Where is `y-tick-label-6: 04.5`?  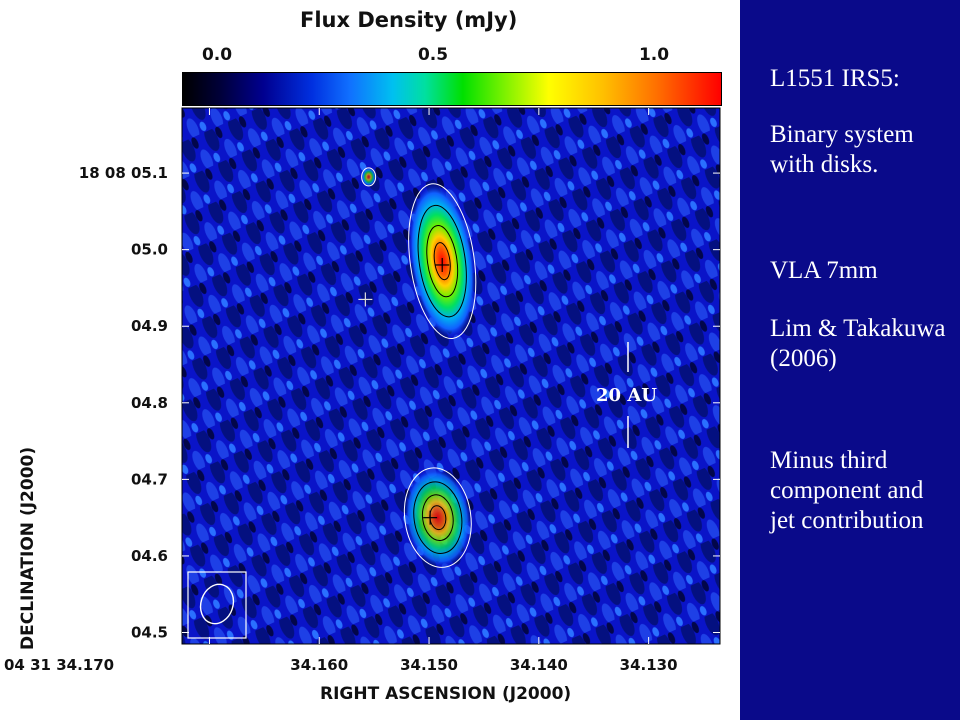
y-tick-label-6: 04.5 is located at coordinates (149, 633).